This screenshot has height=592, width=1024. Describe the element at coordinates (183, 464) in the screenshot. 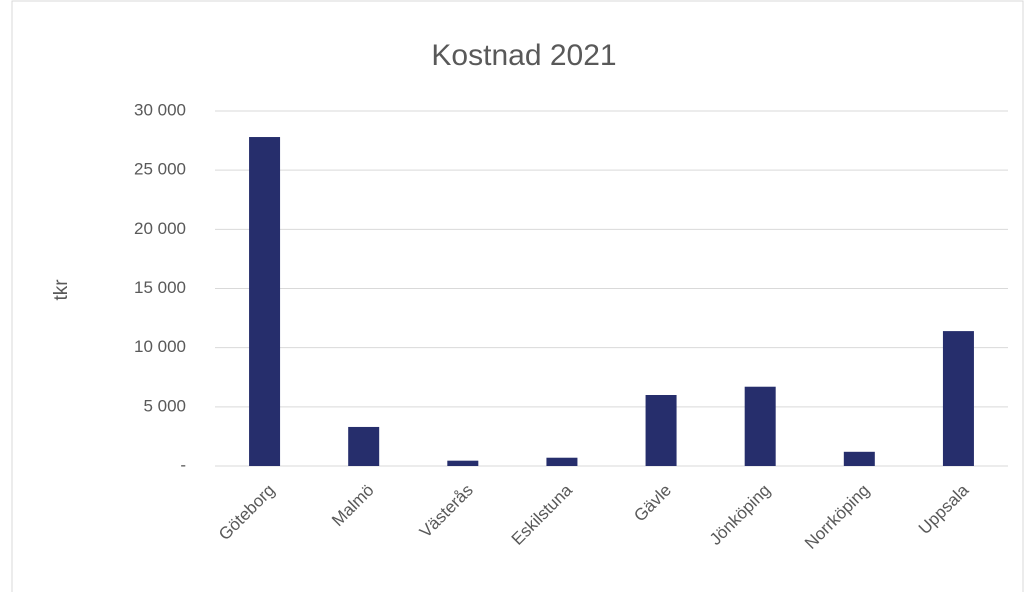

I see `y-tick-label: -` at that location.